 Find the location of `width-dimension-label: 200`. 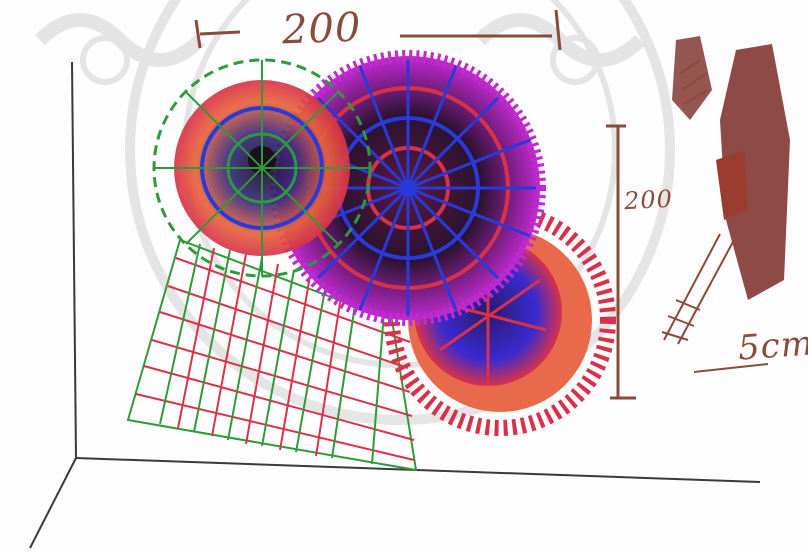

width-dimension-label: 200 is located at coordinates (322, 29).